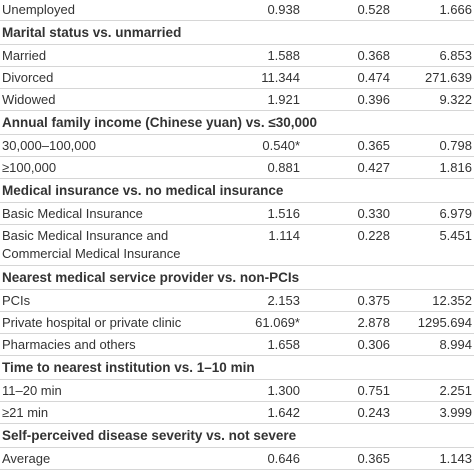 The image size is (474, 474). Describe the element at coordinates (32, 390) in the screenshot. I see `row-label: 11–20 min` at that location.